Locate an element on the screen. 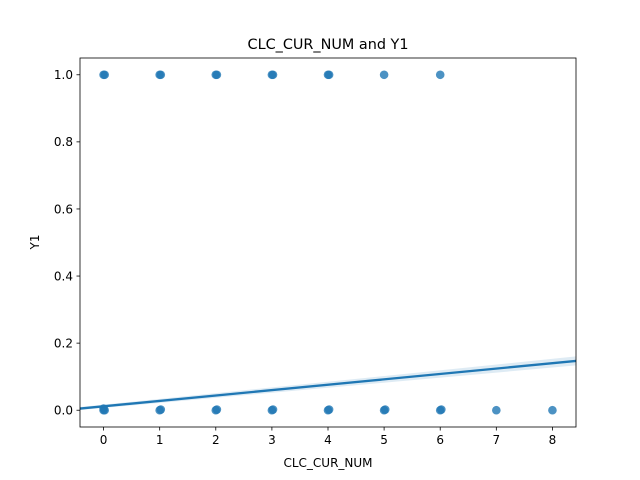 The width and height of the screenshot is (640, 480). y-tick-label: 1.0 is located at coordinates (63, 75).